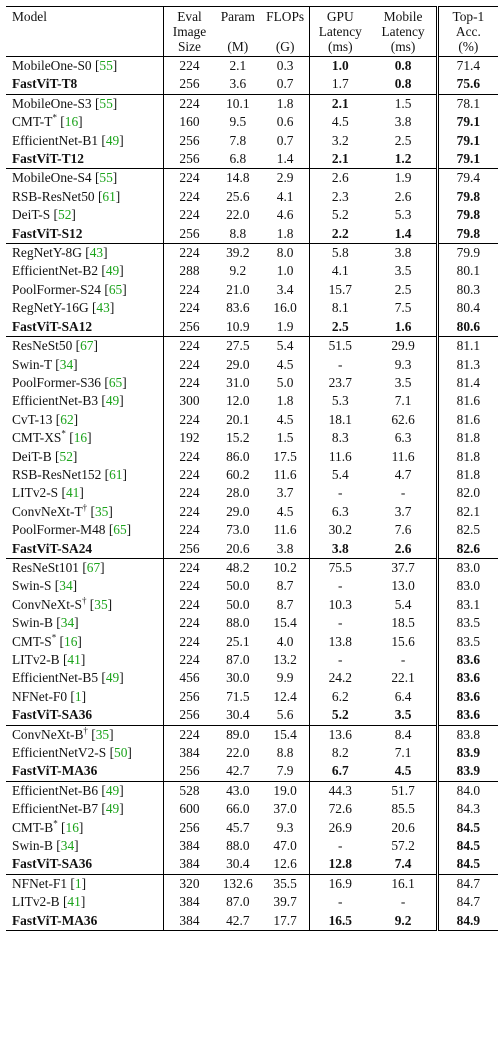 This screenshot has width=504, height=1047. I want to click on top1-acc-cell: 78.1, so click(466, 104).